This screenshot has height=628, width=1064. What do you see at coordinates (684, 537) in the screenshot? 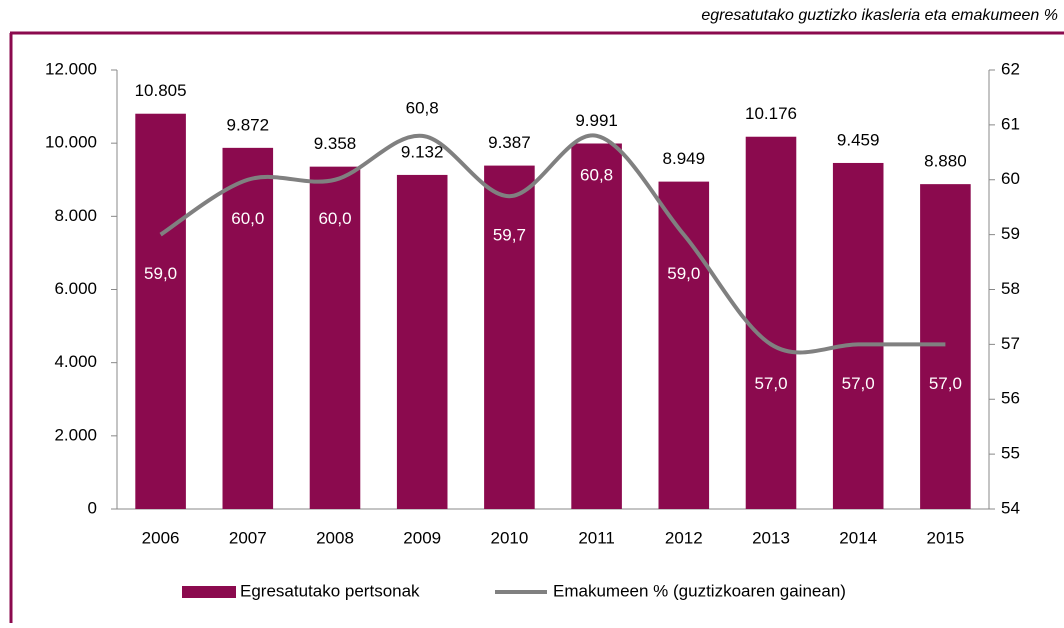
I see `x-tick-label: 2012` at bounding box center [684, 537].